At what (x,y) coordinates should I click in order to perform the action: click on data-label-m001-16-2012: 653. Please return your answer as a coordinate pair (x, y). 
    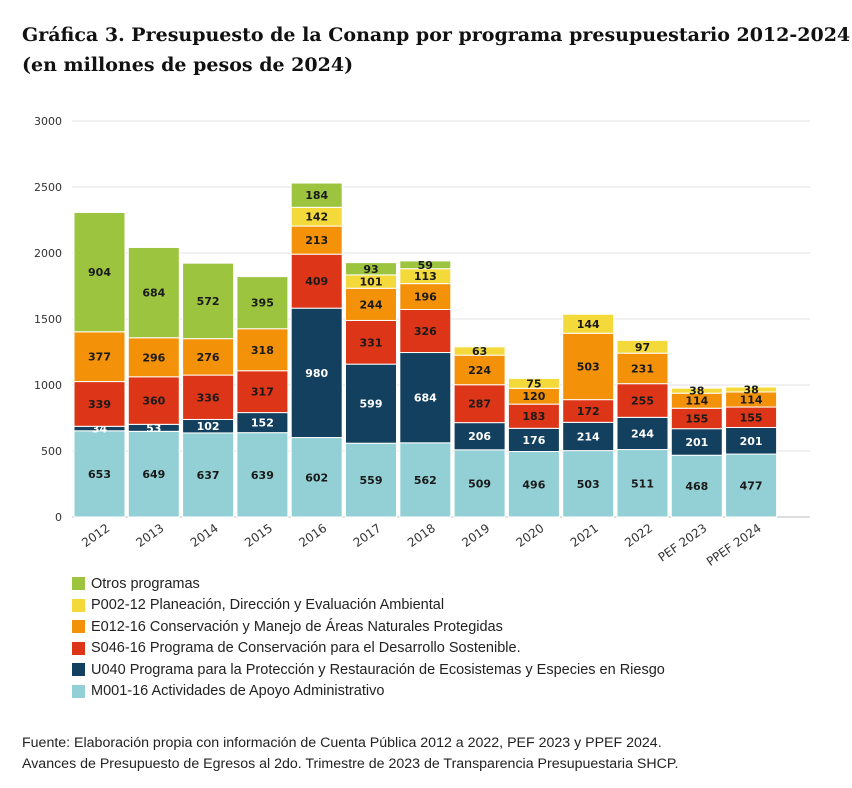
    Looking at the image, I should click on (99, 474).